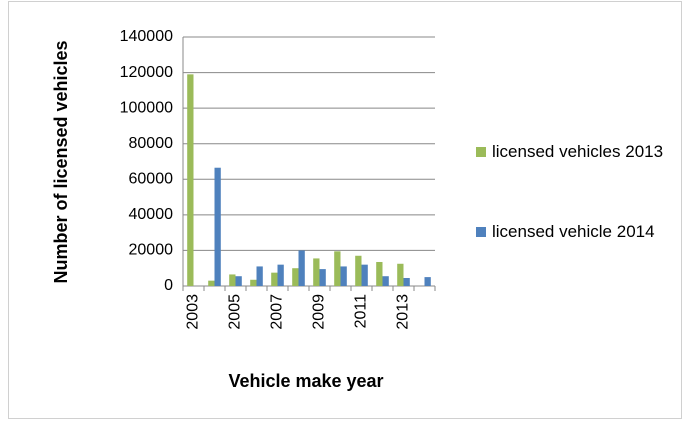  Describe the element at coordinates (146, 107) in the screenshot. I see `y-tick-label: 100000` at that location.